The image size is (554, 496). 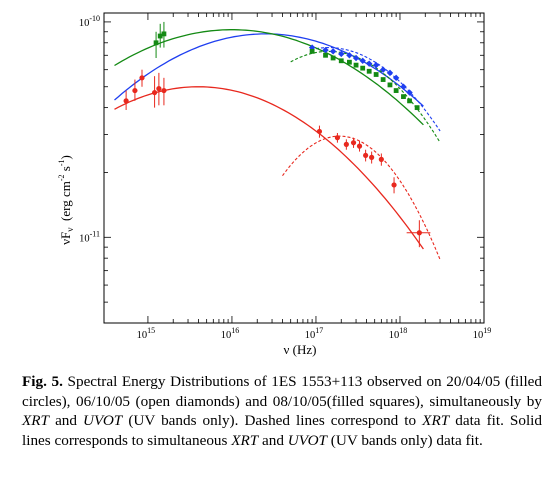 I want to click on x-tick-label: 1016, so click(x=230, y=333).